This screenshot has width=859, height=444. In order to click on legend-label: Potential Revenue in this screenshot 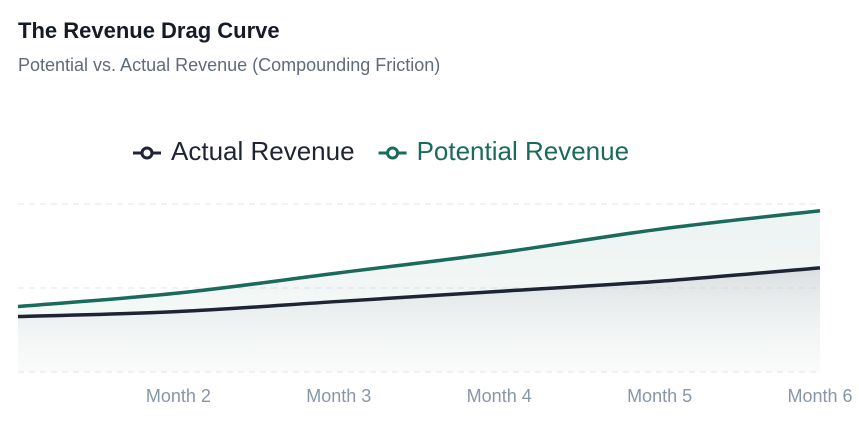, I will do `click(523, 151)`.